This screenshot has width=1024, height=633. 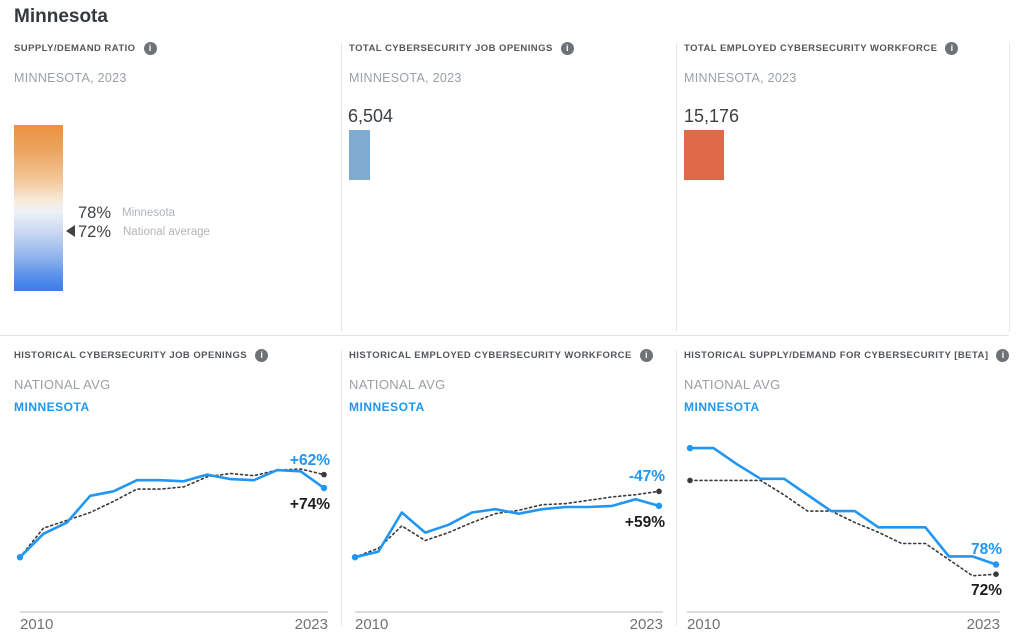 I want to click on national-average-marker-icon, so click(x=70, y=231).